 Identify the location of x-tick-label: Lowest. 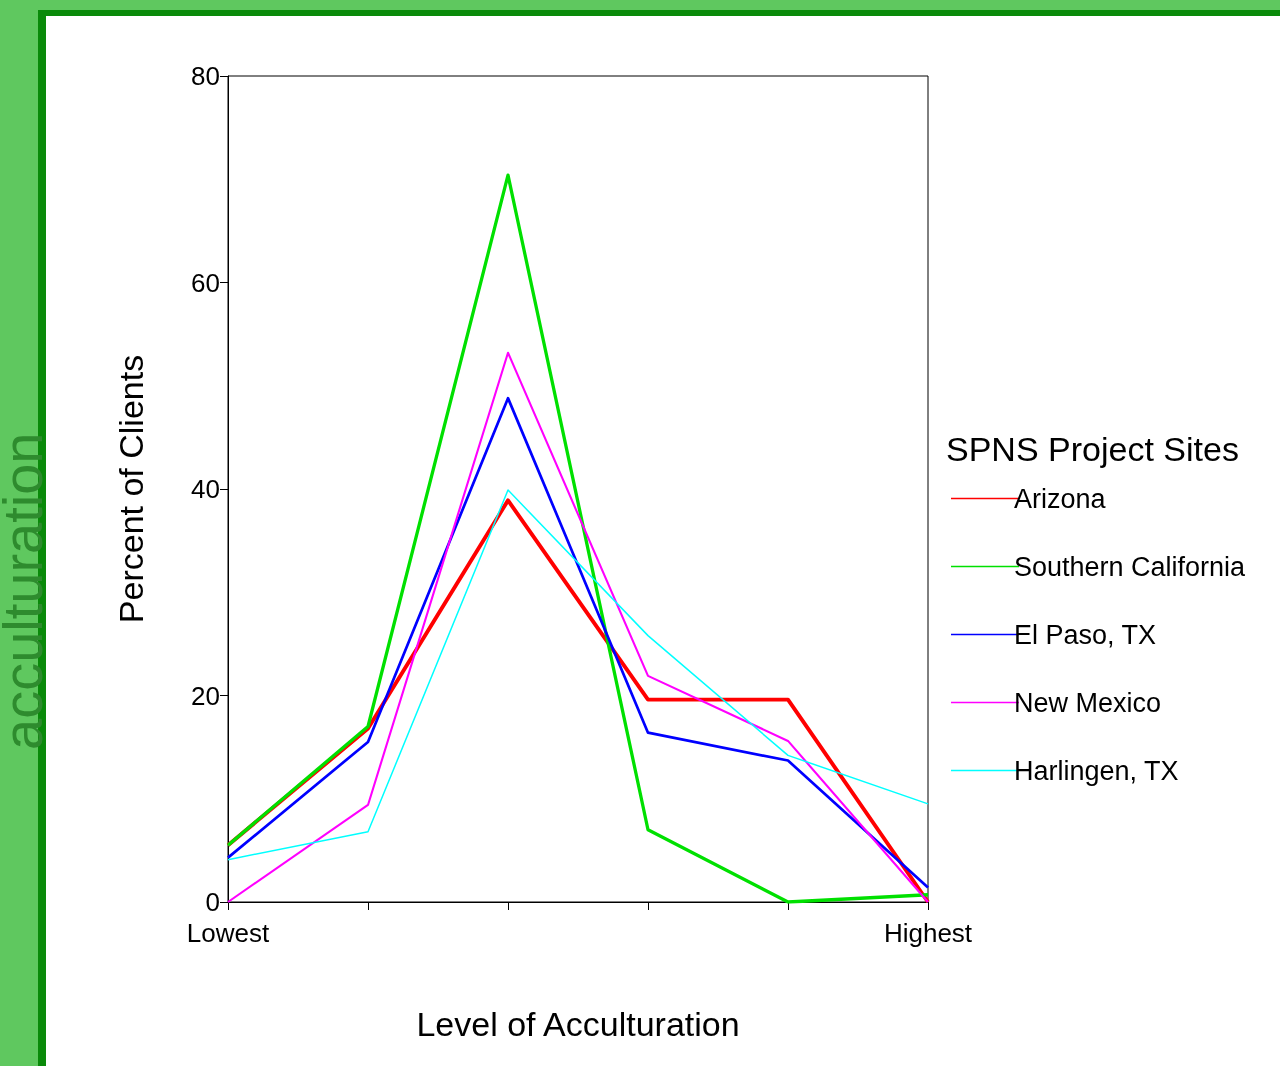
(228, 933).